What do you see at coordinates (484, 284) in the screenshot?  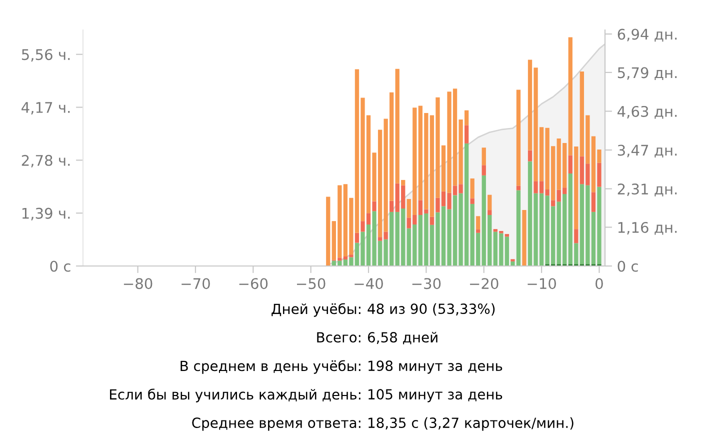 I see `x-tick-label: −20` at bounding box center [484, 284].